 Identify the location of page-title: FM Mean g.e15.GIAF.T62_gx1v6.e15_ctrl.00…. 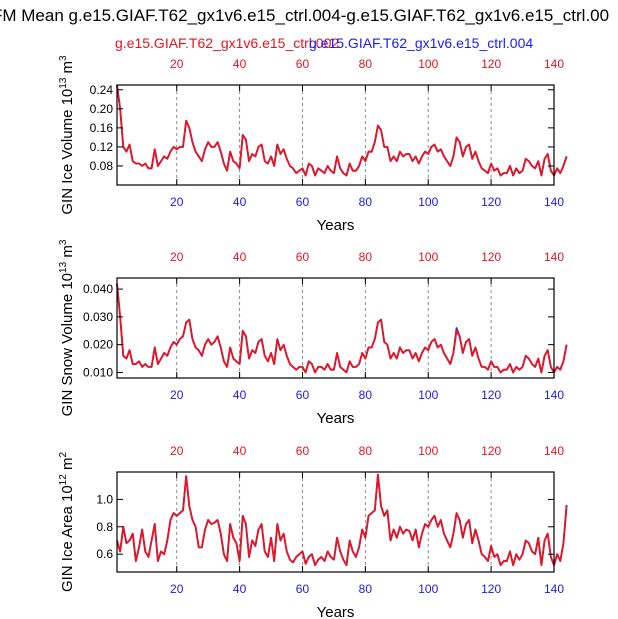
(305, 15).